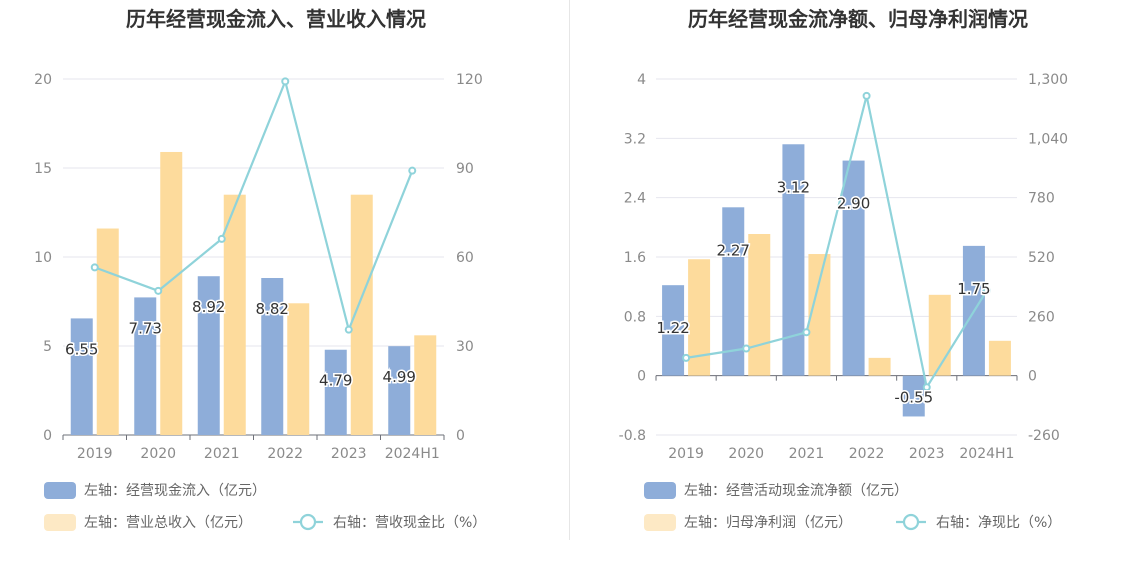 The image size is (1134, 582). I want to click on data-label: 7.73, so click(145, 328).